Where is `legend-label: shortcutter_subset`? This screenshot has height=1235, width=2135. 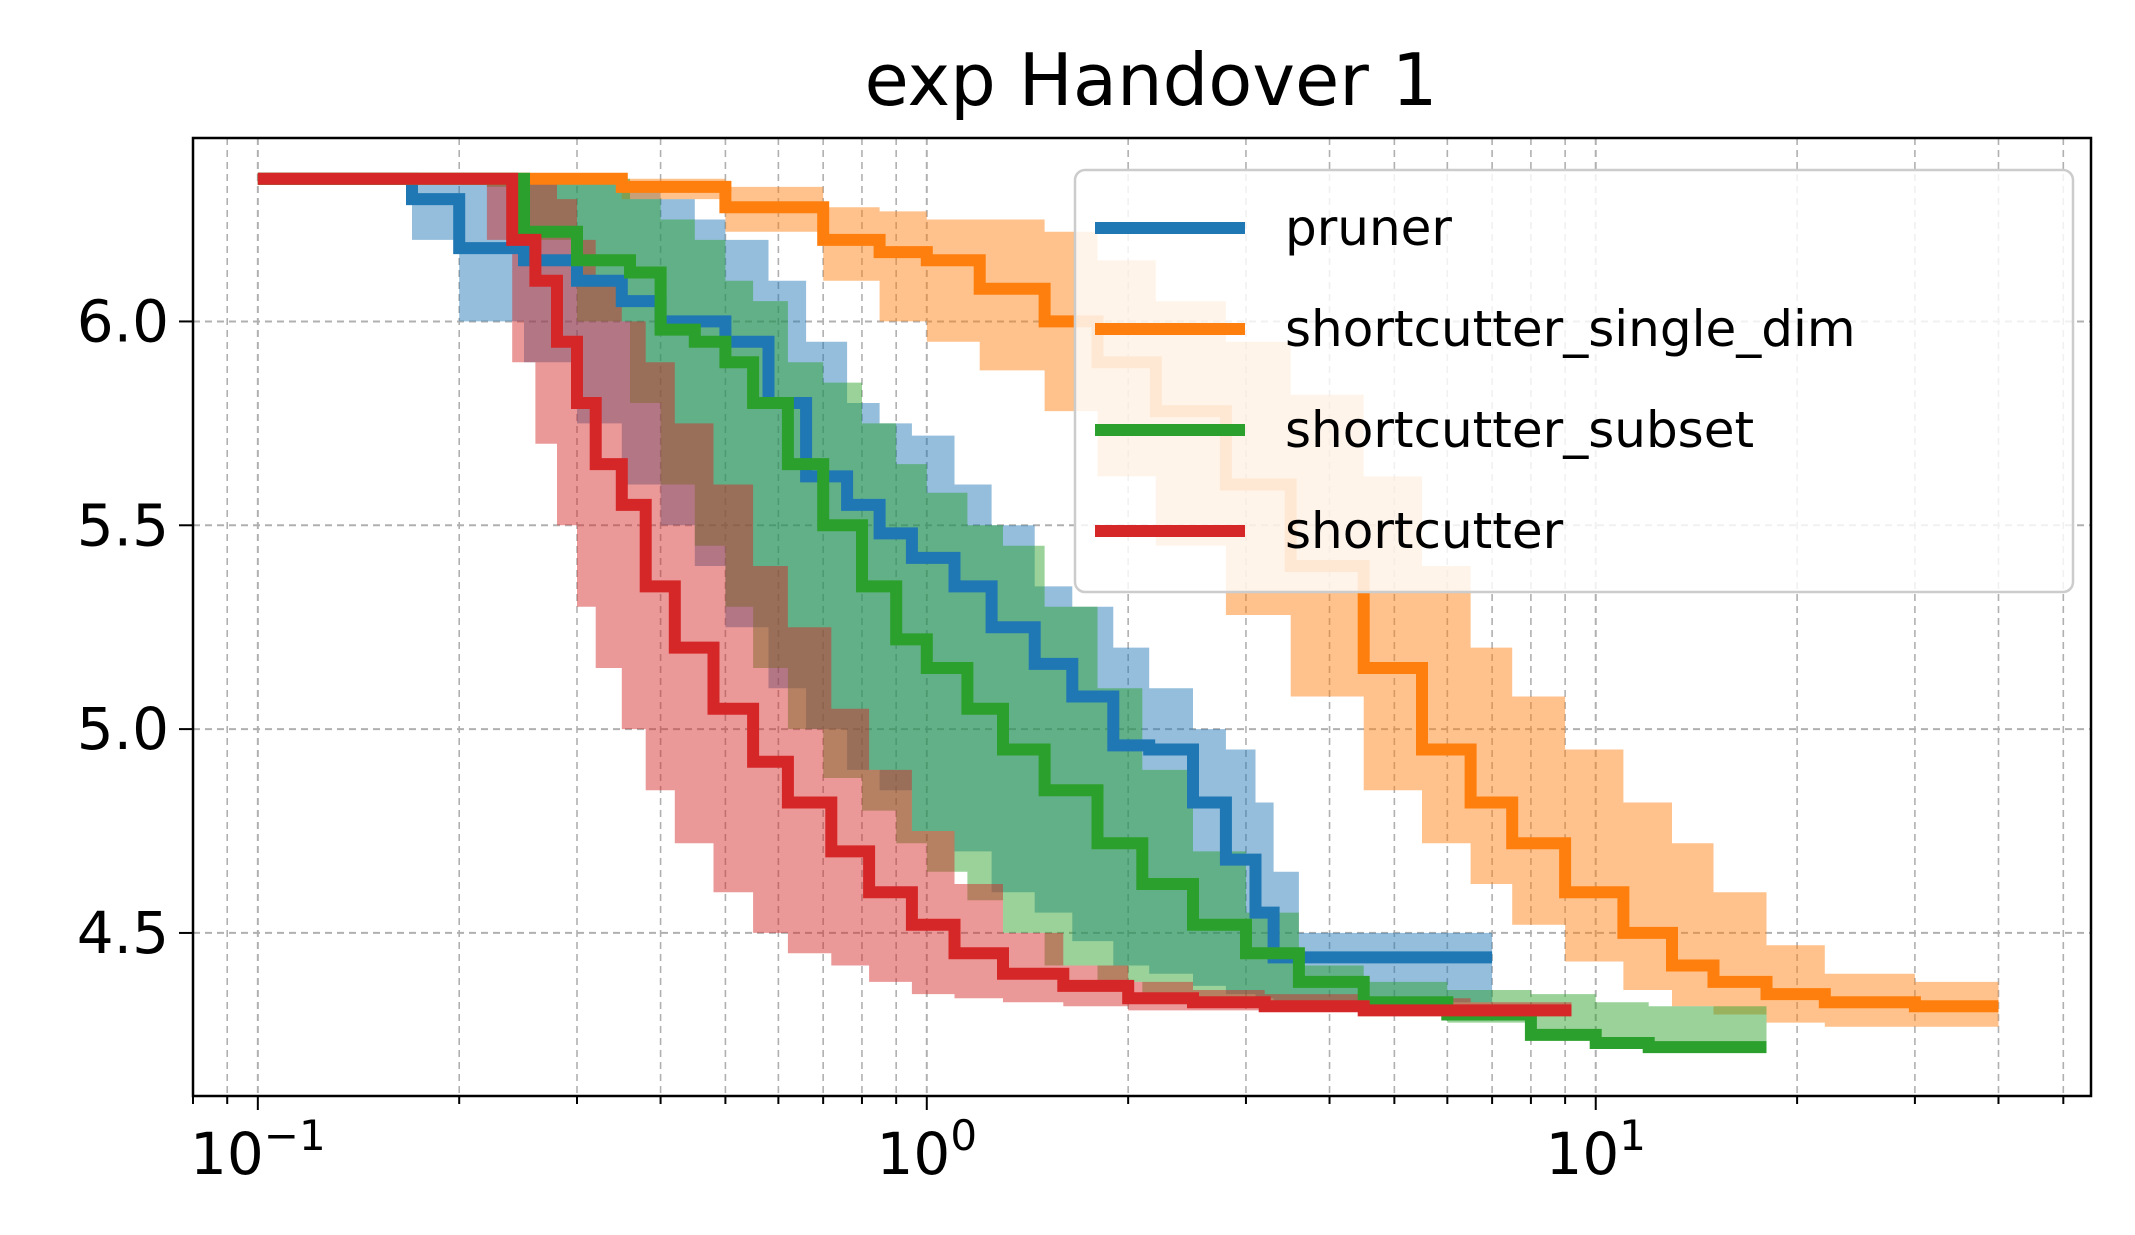 legend-label: shortcutter_subset is located at coordinates (1519, 430).